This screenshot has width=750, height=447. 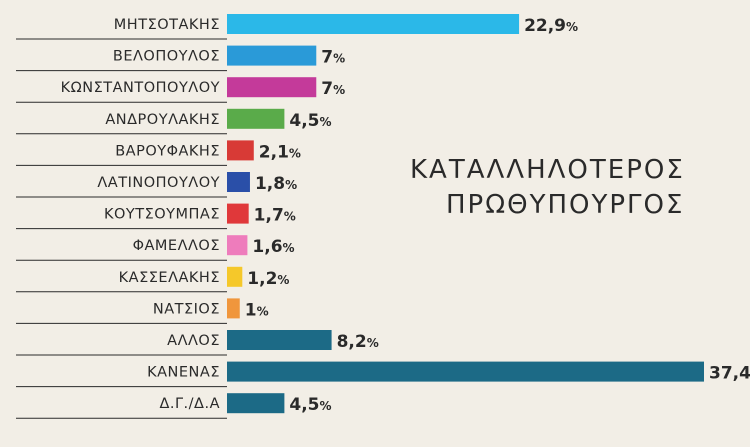 What do you see at coordinates (262, 279) in the screenshot?
I see `value-number: 1,2` at bounding box center [262, 279].